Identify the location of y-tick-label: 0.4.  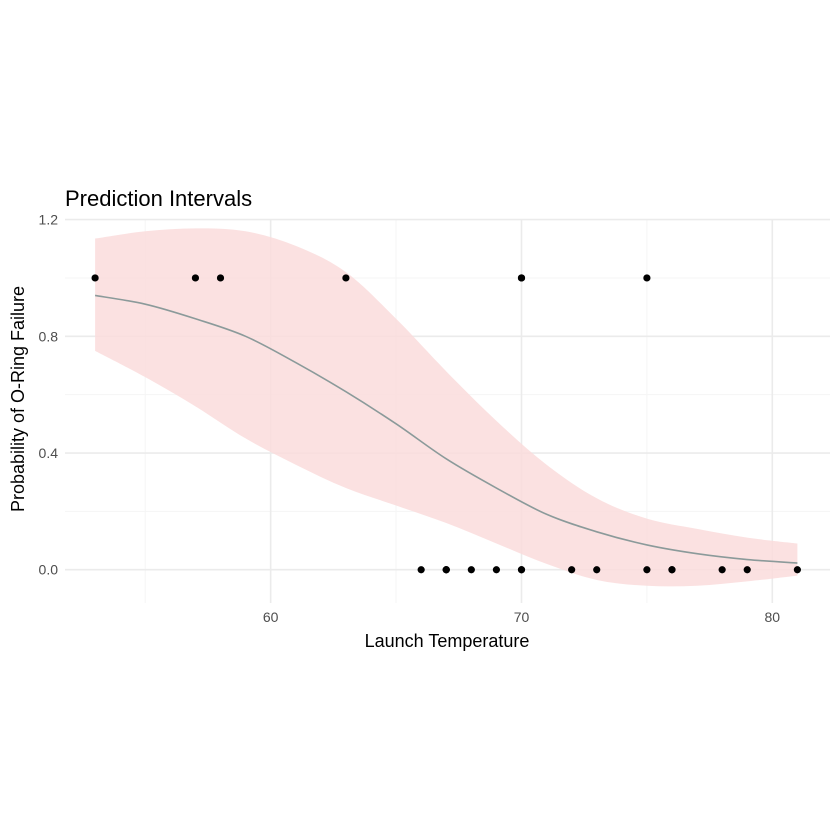
(49, 453).